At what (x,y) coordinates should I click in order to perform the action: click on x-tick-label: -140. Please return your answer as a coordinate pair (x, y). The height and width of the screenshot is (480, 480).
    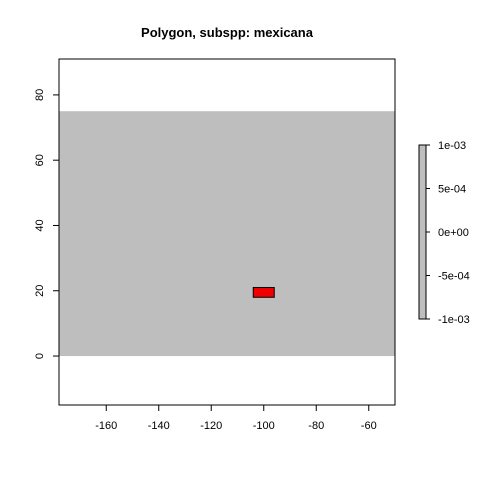
    Looking at the image, I should click on (159, 426).